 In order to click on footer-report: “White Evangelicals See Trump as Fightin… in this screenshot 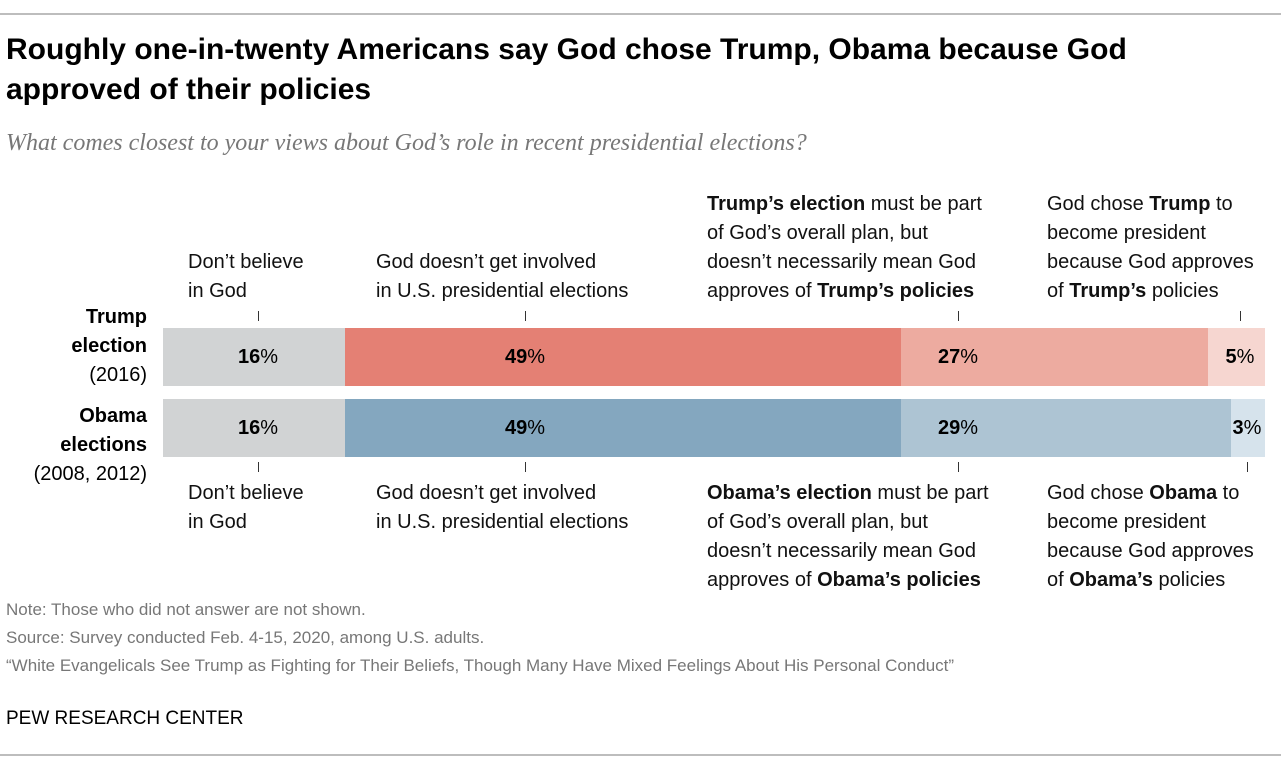, I will do `click(480, 665)`.